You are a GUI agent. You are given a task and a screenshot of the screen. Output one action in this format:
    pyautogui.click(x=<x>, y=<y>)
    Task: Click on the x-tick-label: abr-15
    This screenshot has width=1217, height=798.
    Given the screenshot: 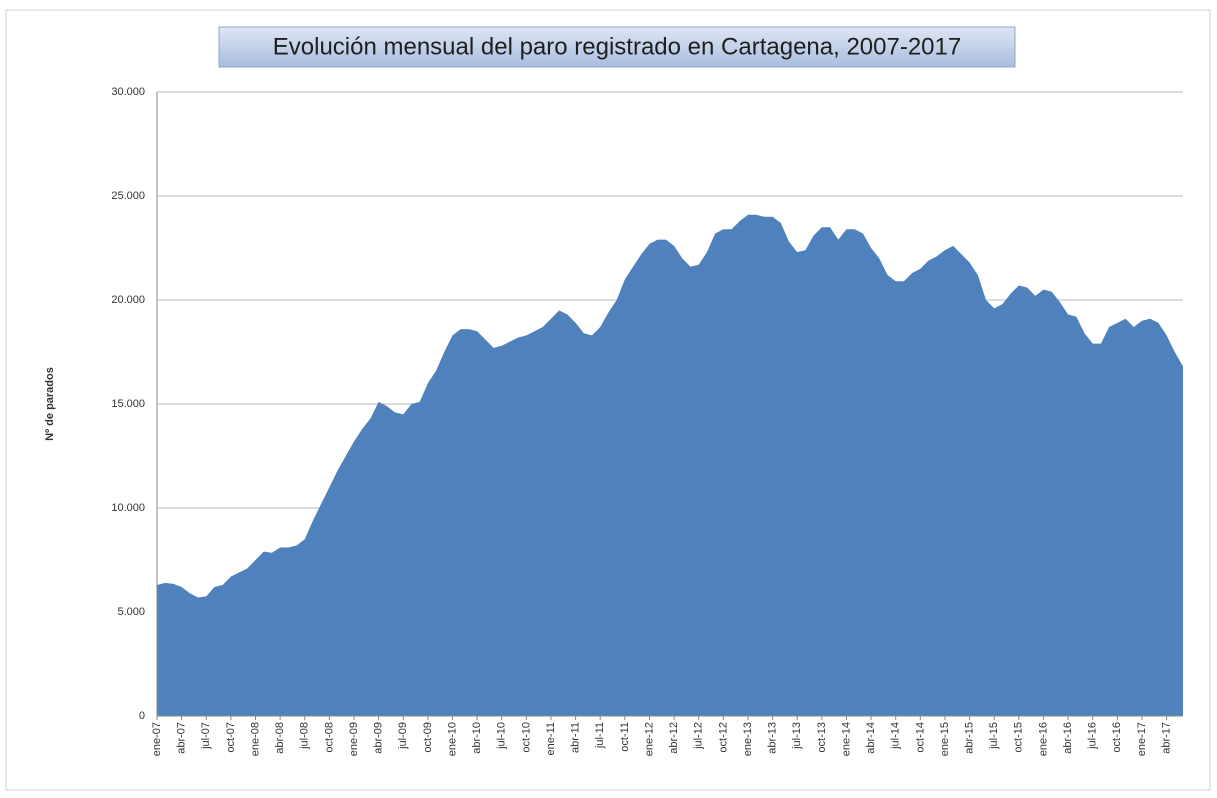 What is the action you would take?
    pyautogui.click(x=969, y=738)
    